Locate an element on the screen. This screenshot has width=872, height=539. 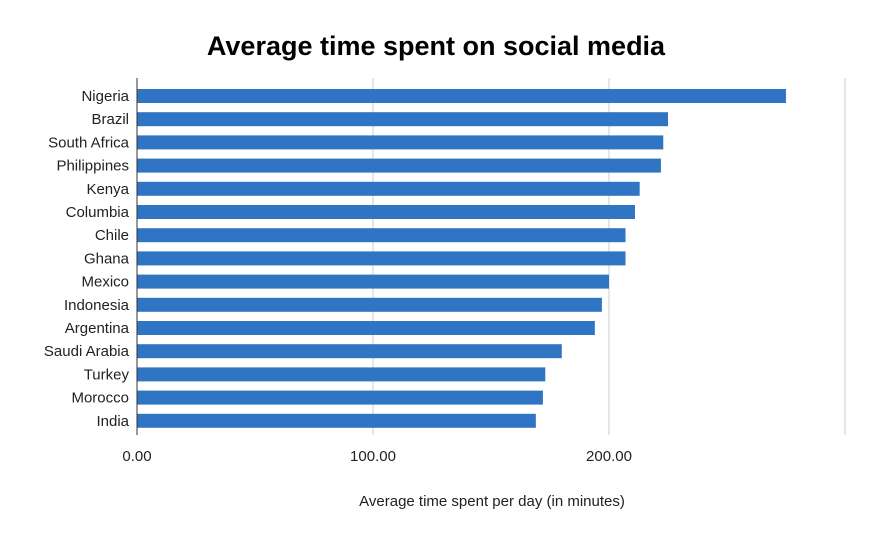
x-tick-label: 100.00 is located at coordinates (373, 456).